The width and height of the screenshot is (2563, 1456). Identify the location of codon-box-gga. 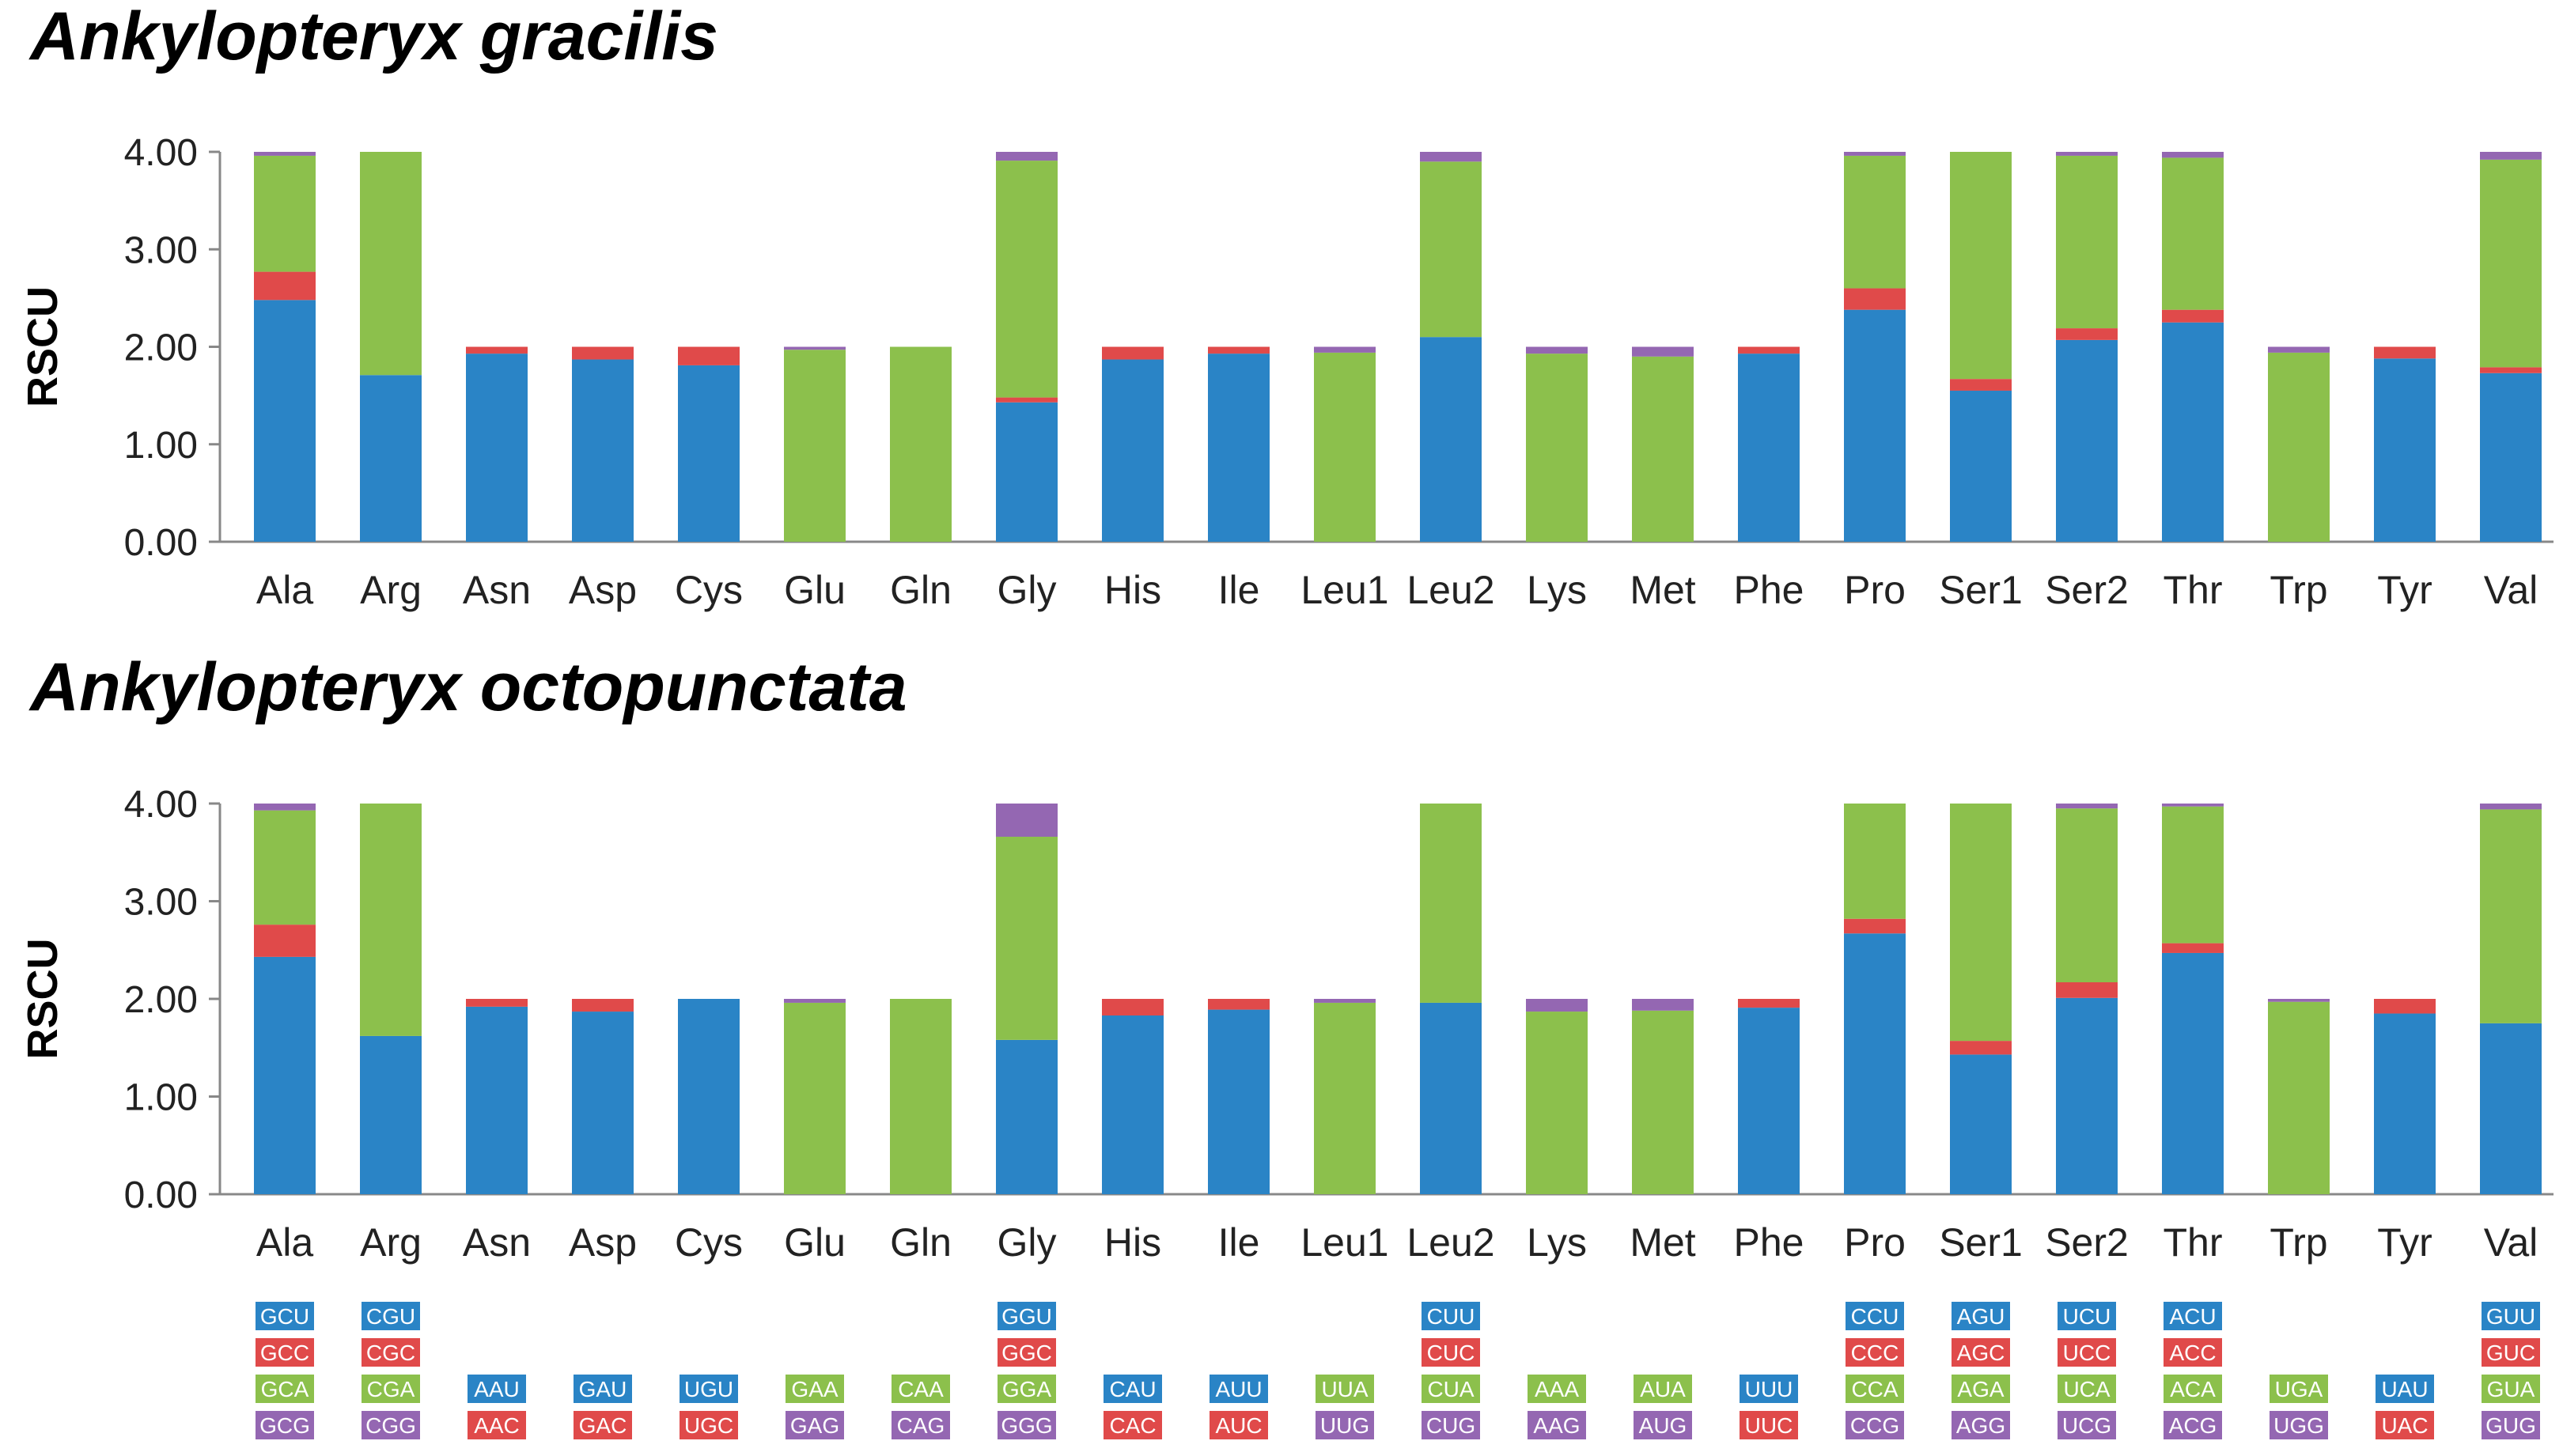
(1027, 1389).